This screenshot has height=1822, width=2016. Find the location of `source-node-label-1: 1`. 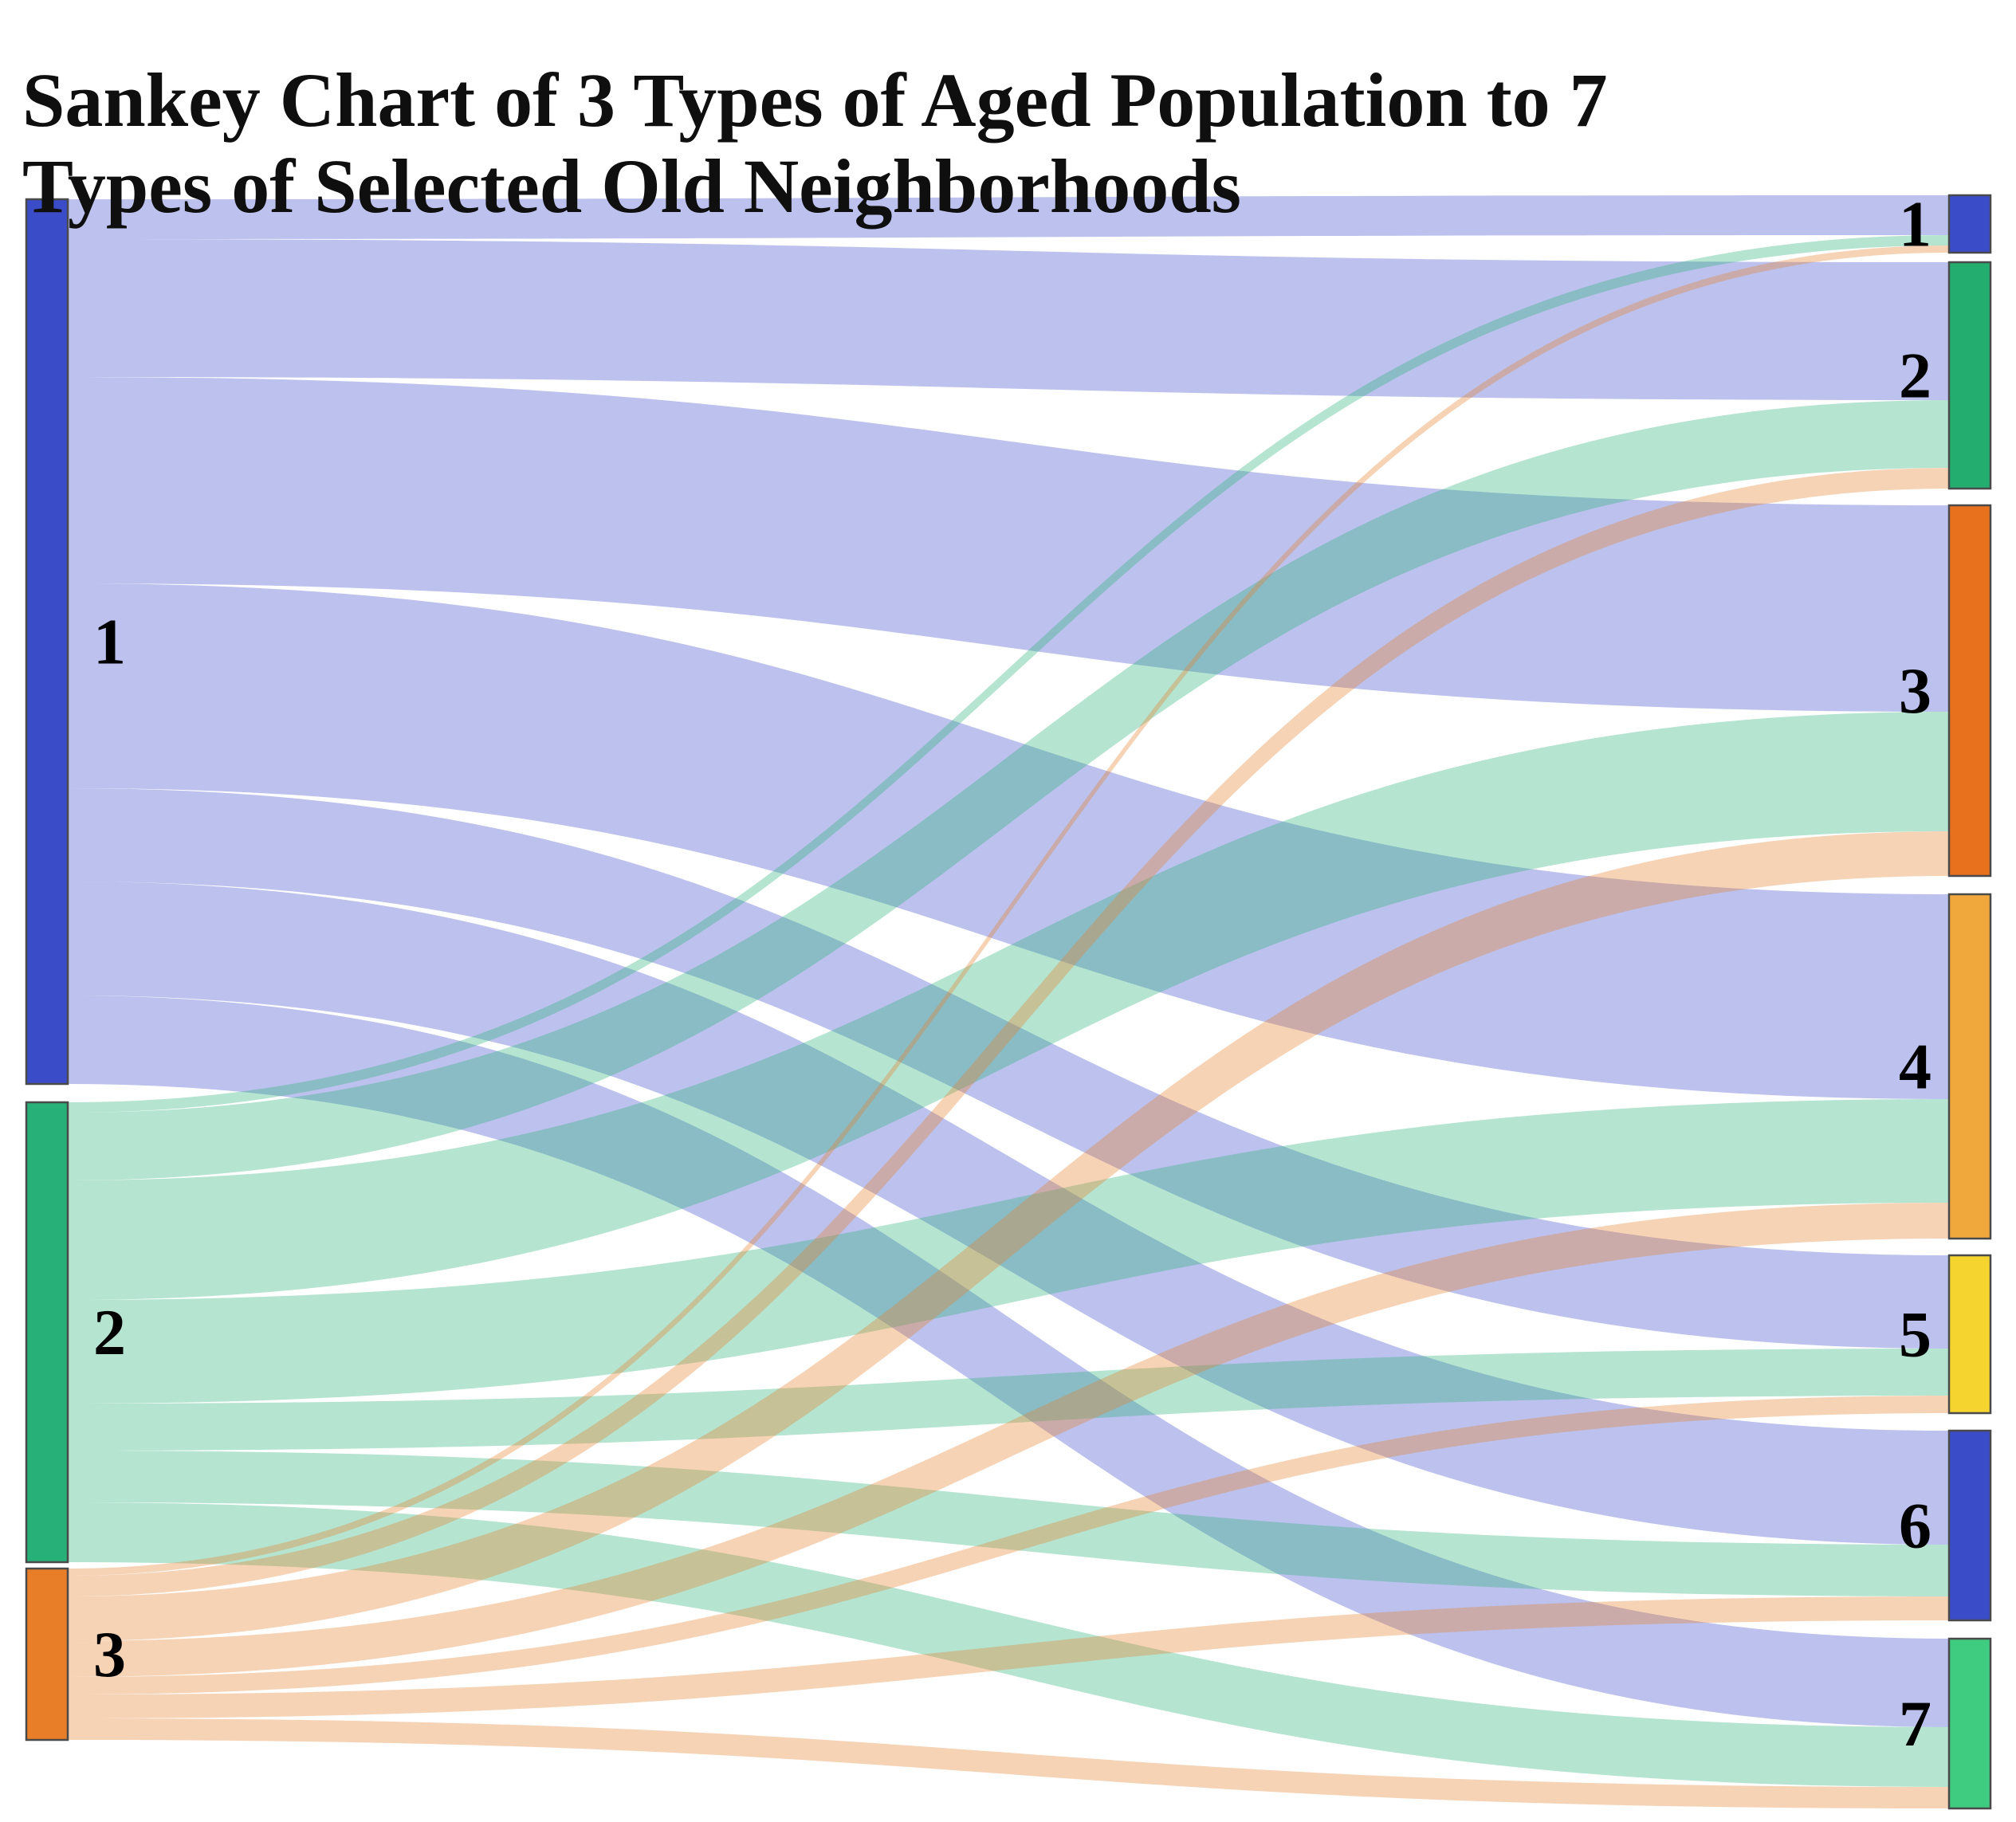

source-node-label-1: 1 is located at coordinates (110, 642).